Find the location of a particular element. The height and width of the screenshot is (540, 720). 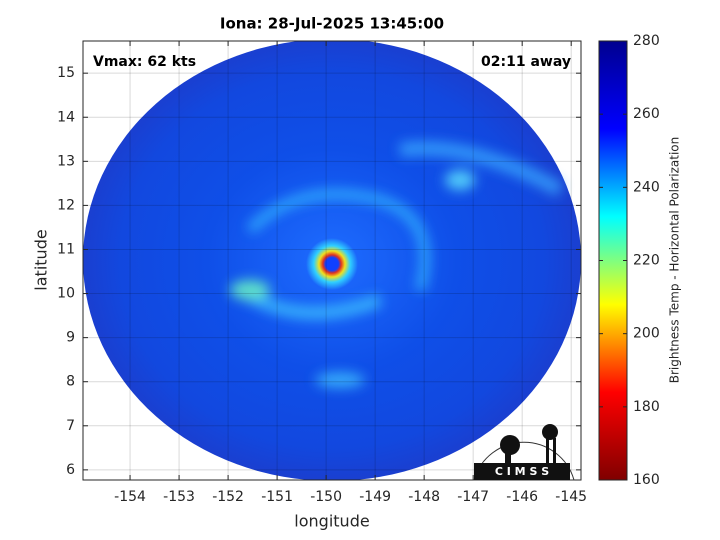

cimss-logo: C I M S S is located at coordinates (524, 452).